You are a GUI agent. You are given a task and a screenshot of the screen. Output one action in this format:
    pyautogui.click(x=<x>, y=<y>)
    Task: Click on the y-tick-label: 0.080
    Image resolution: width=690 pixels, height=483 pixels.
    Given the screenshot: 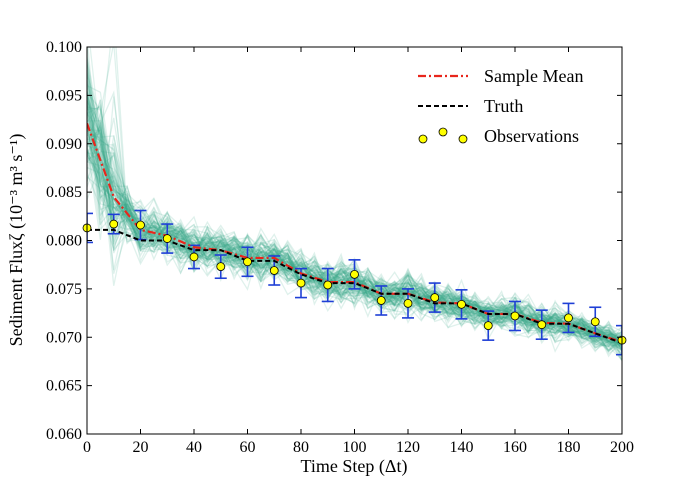 What is the action you would take?
    pyautogui.click(x=64, y=241)
    